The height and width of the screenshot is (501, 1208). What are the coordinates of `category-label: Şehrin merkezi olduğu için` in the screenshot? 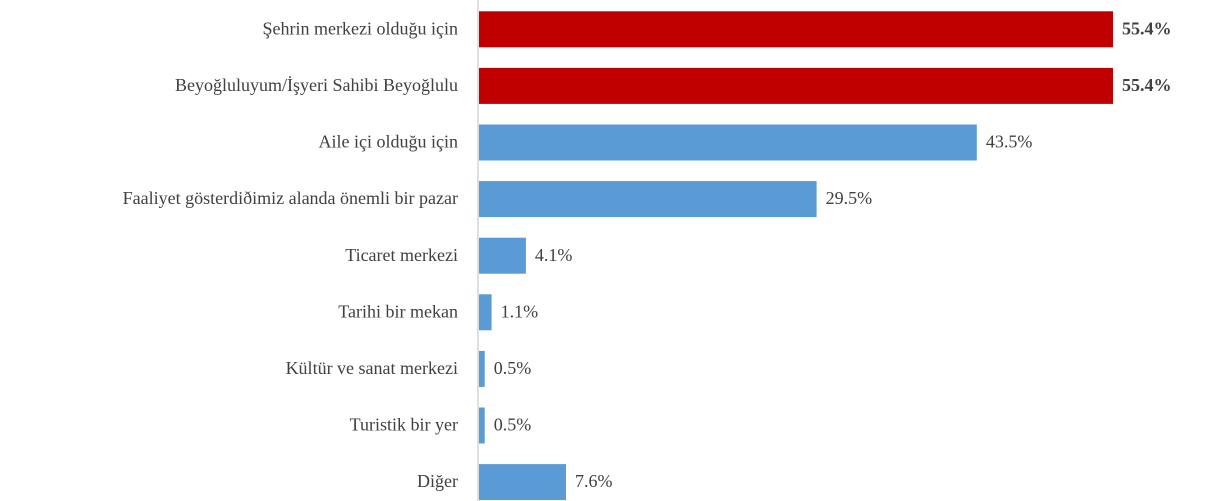 It's located at (360, 28).